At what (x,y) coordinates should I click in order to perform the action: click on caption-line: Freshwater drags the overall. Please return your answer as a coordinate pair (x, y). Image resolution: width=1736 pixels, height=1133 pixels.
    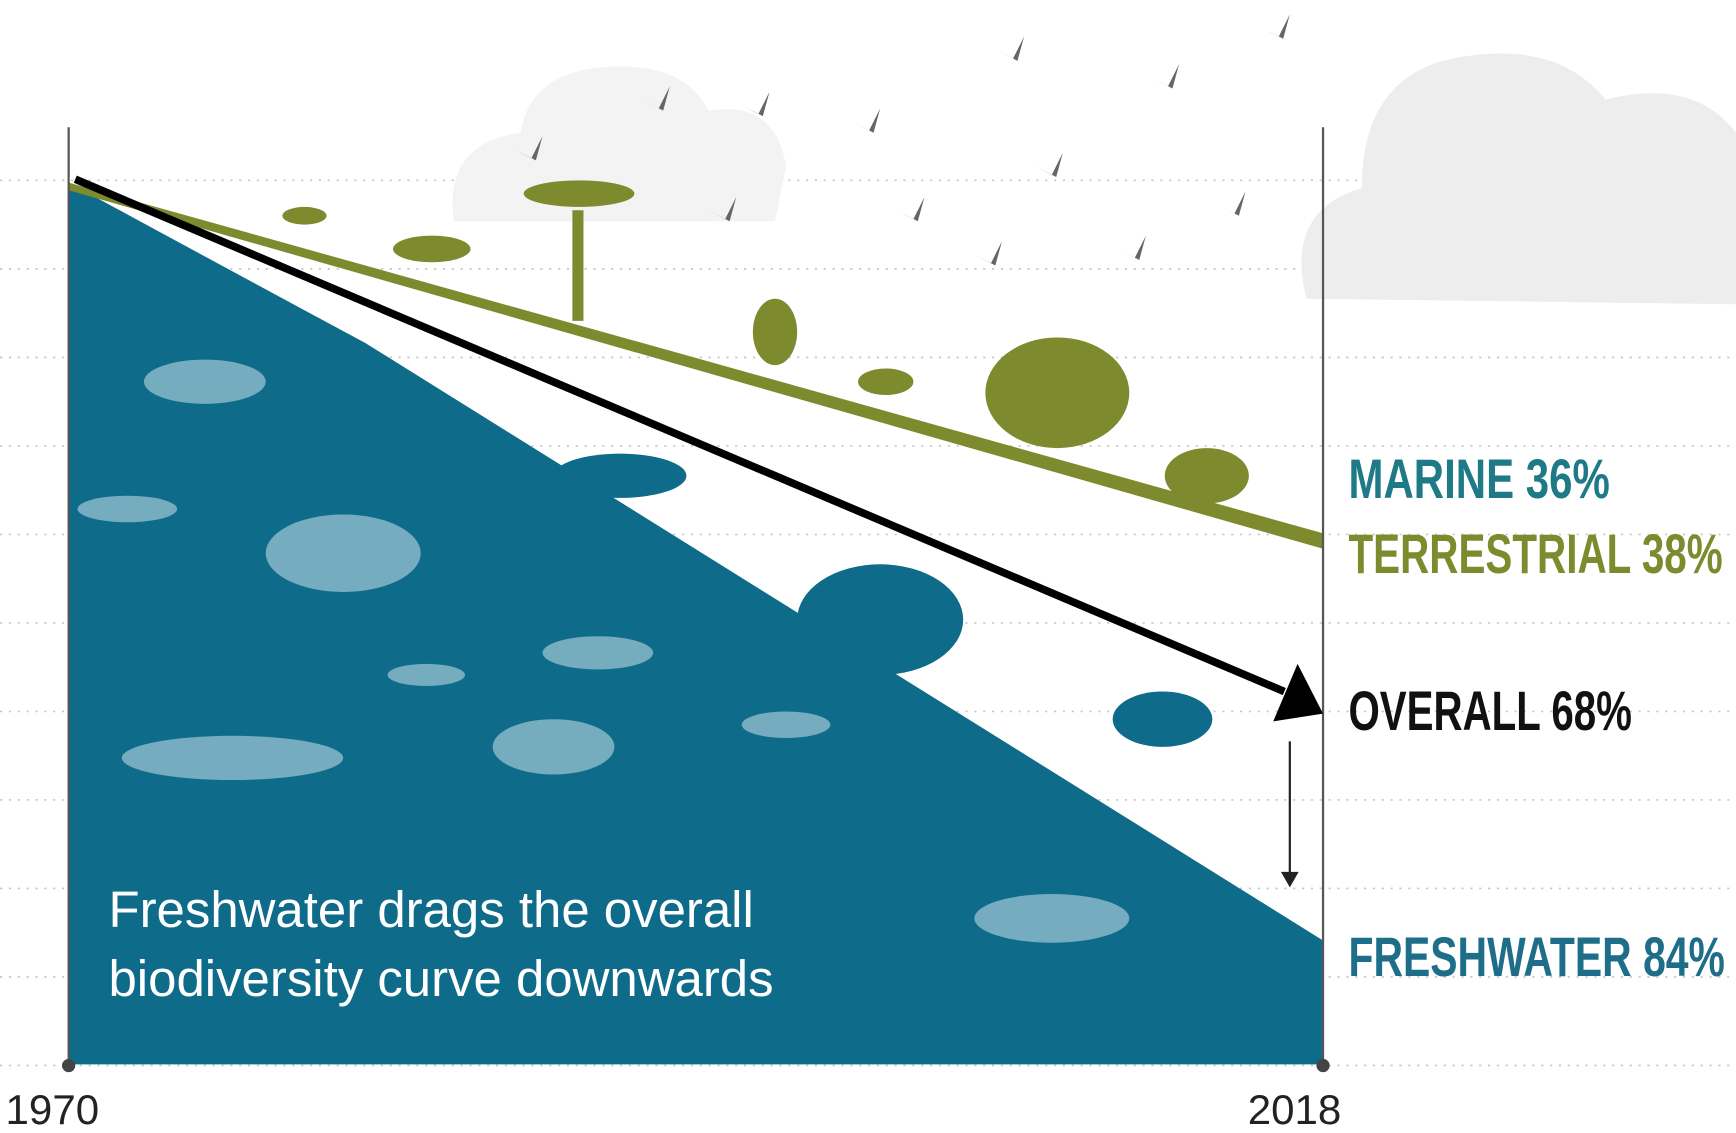
    Looking at the image, I should click on (430, 909).